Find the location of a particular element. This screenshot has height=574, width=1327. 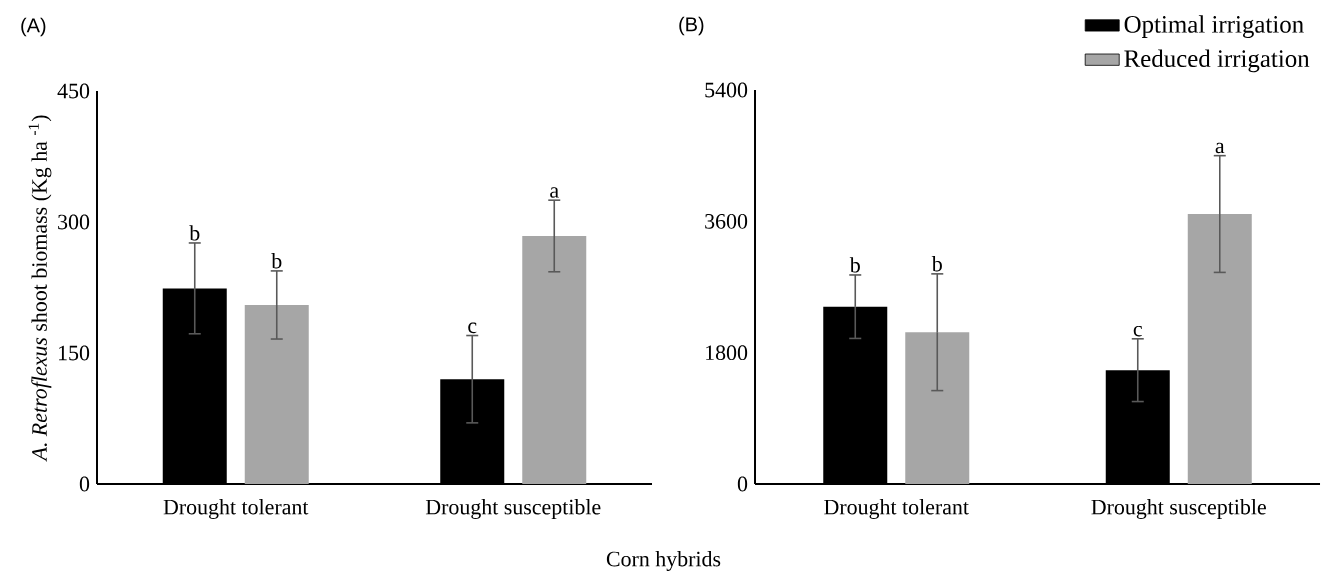

y-tick-label: 5400 is located at coordinates (726, 90).